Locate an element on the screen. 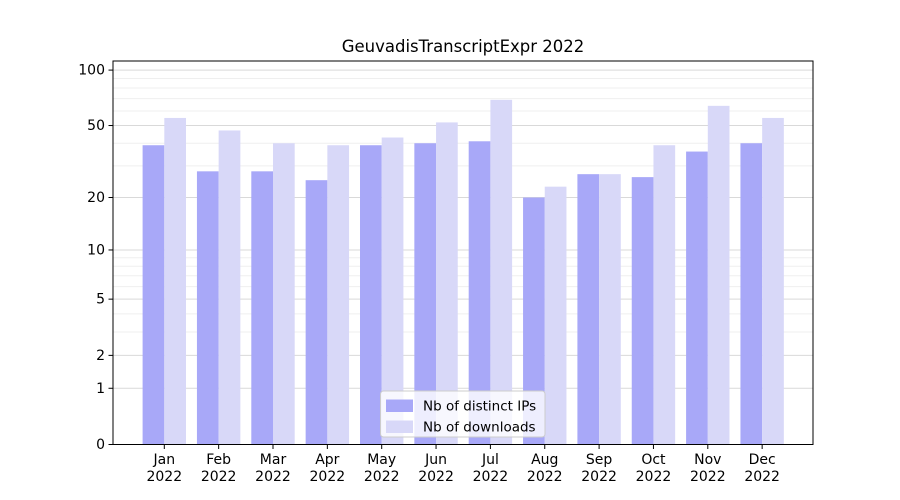 The width and height of the screenshot is (900, 500). bar-distinct-ips-dec is located at coordinates (751, 294).